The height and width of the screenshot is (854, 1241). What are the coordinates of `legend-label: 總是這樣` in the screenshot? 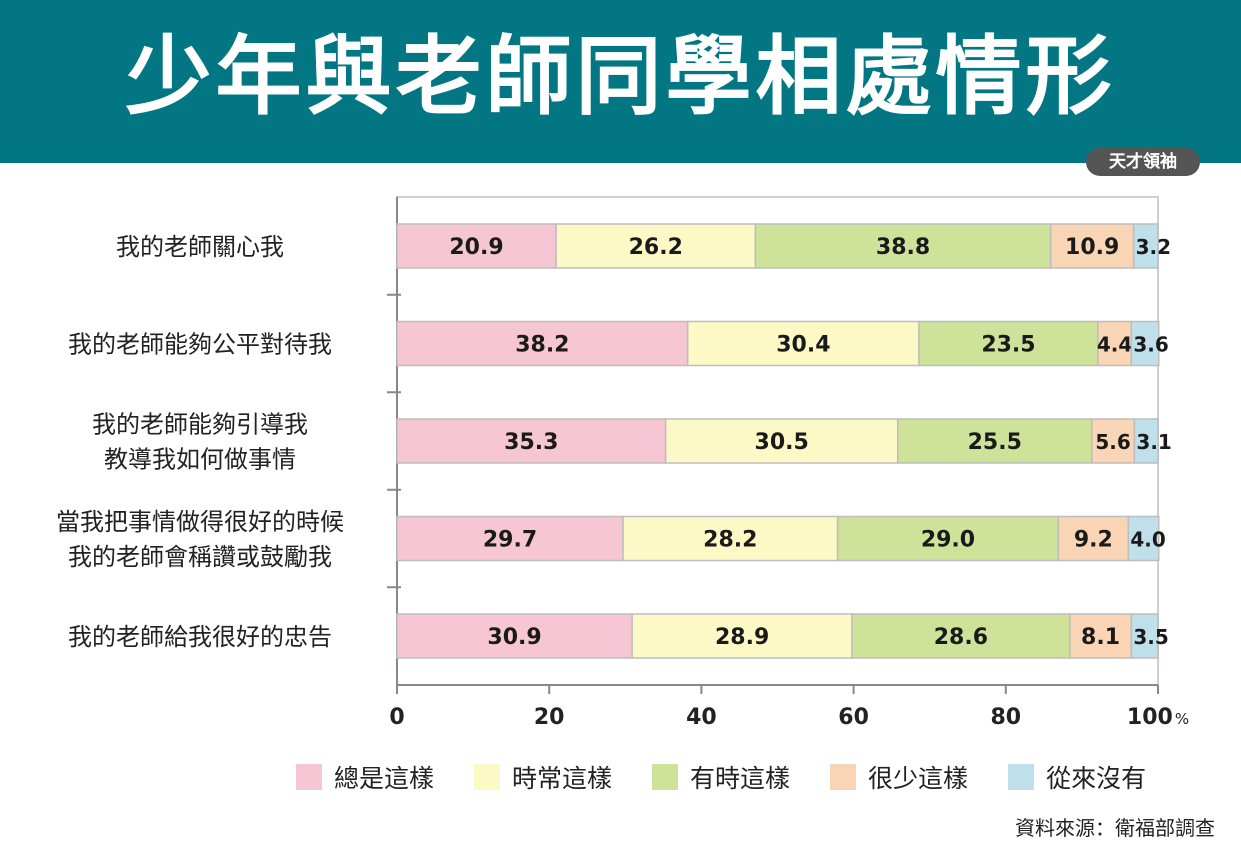 It's located at (384, 778).